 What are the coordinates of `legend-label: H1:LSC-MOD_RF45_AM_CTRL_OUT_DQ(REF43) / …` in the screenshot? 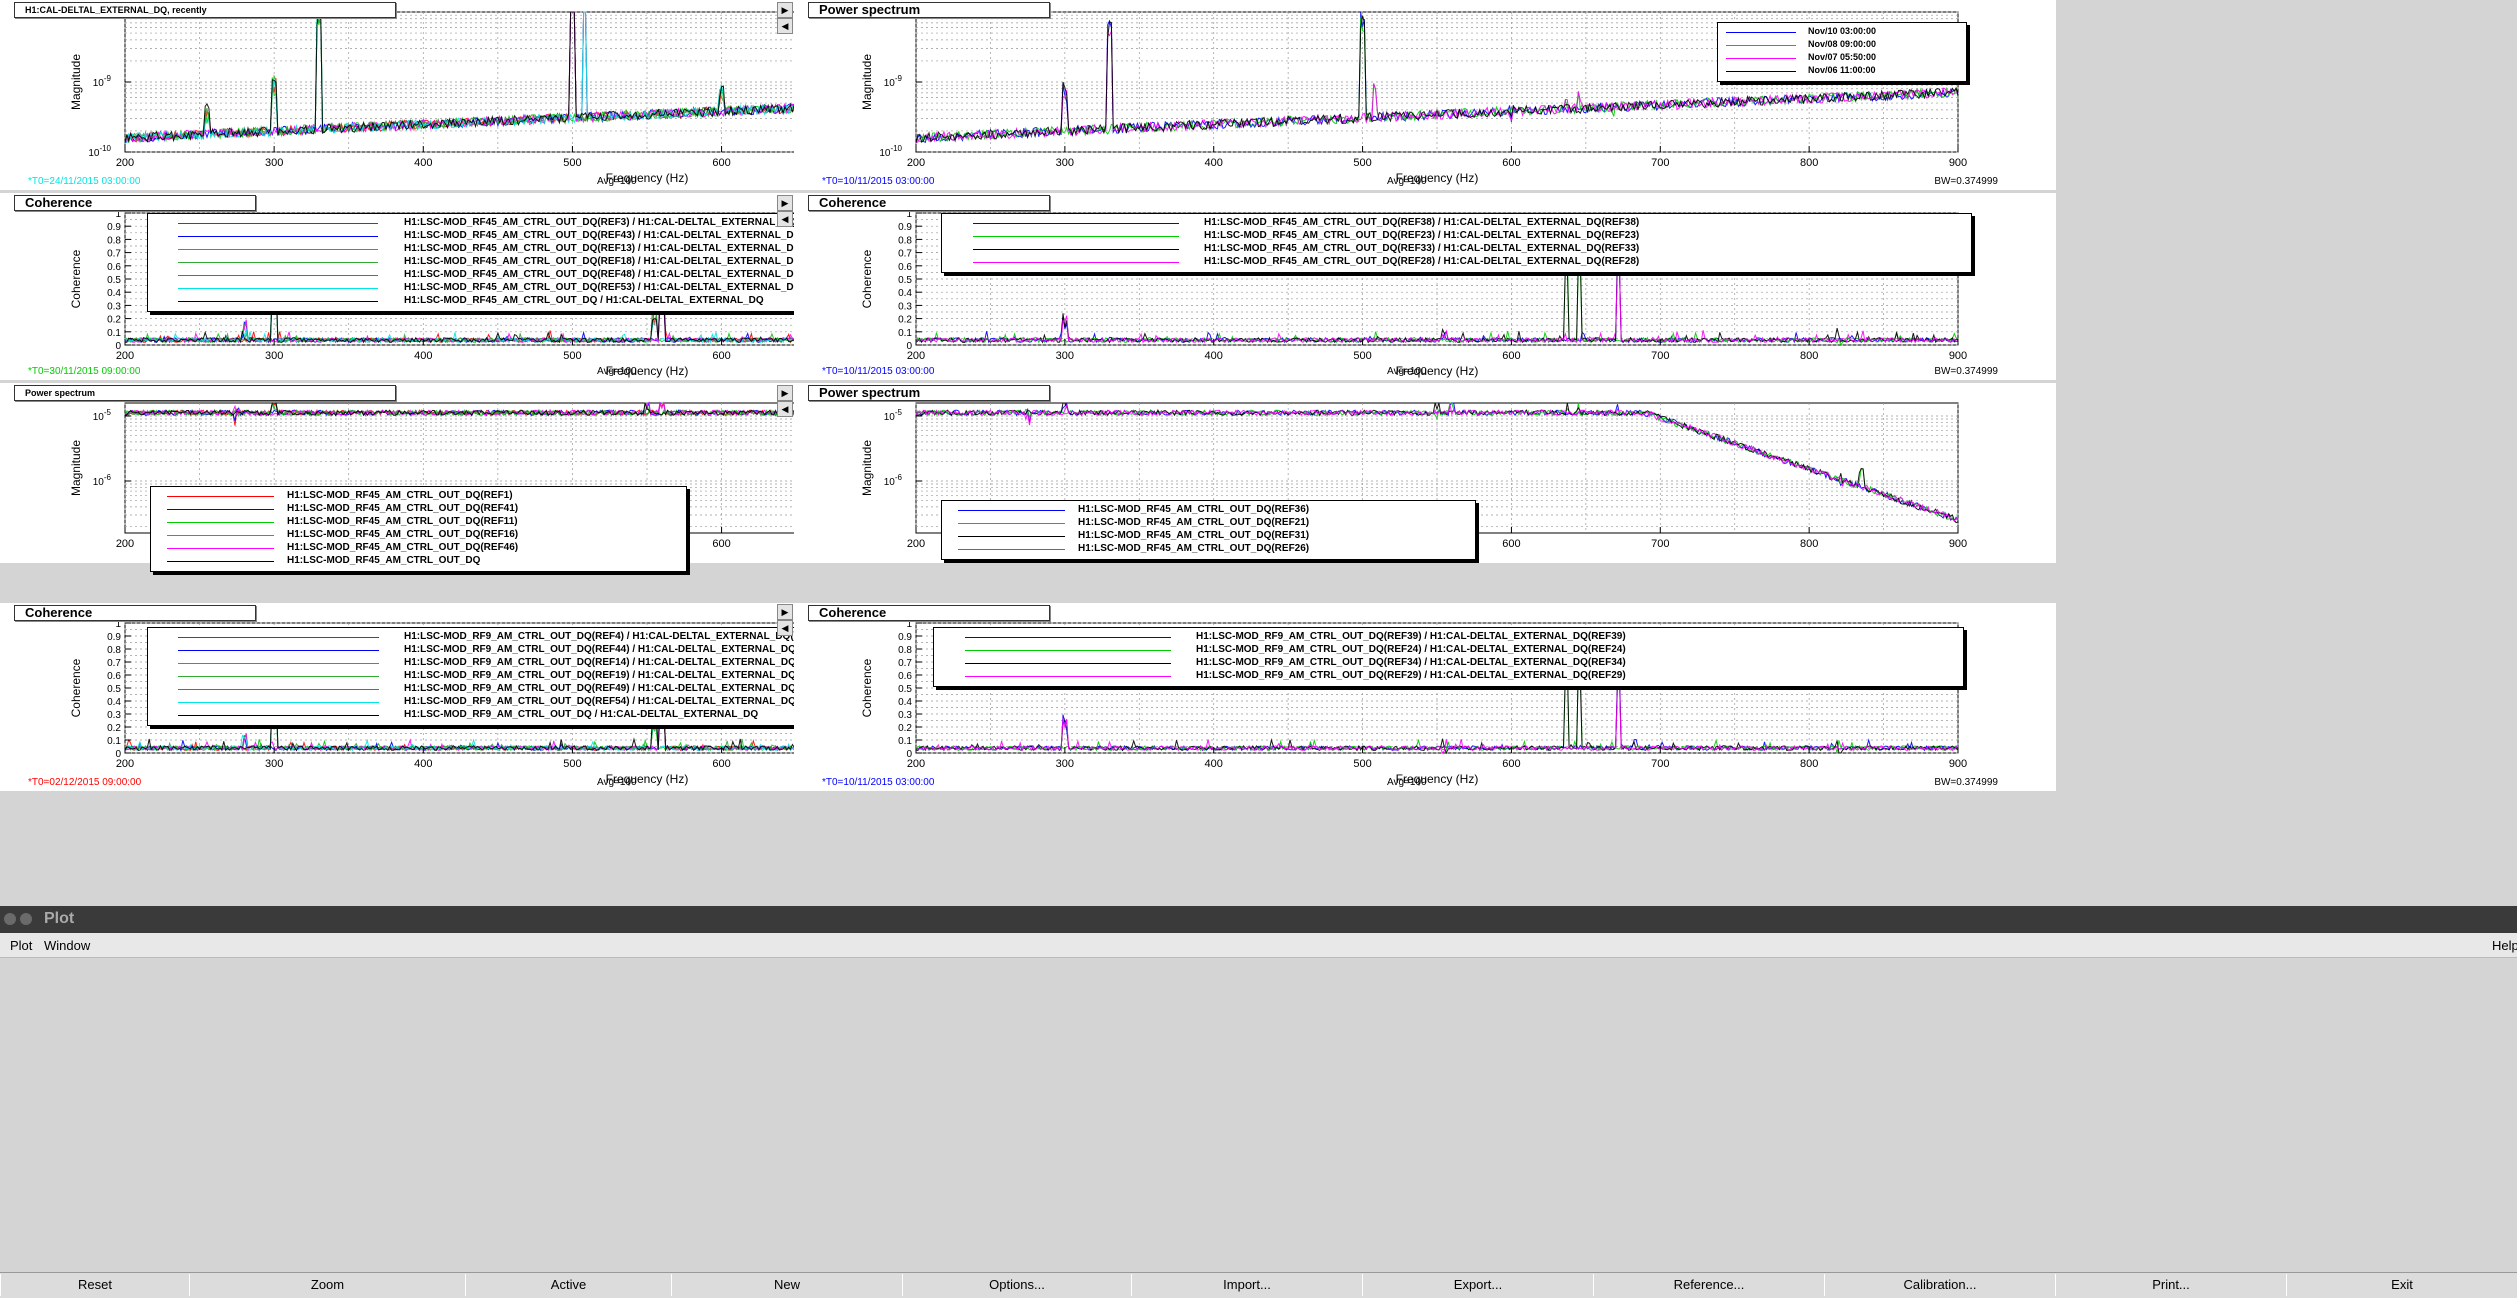 It's located at (622, 235).